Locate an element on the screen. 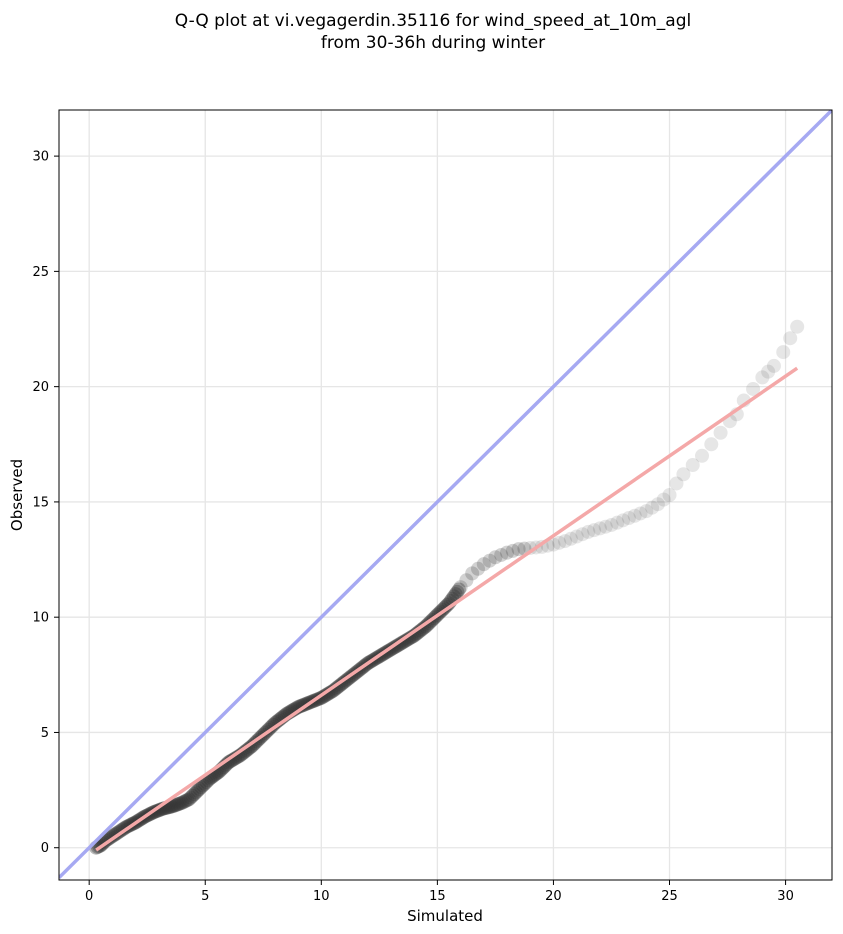  y-axis-label: Observed is located at coordinates (17, 495).